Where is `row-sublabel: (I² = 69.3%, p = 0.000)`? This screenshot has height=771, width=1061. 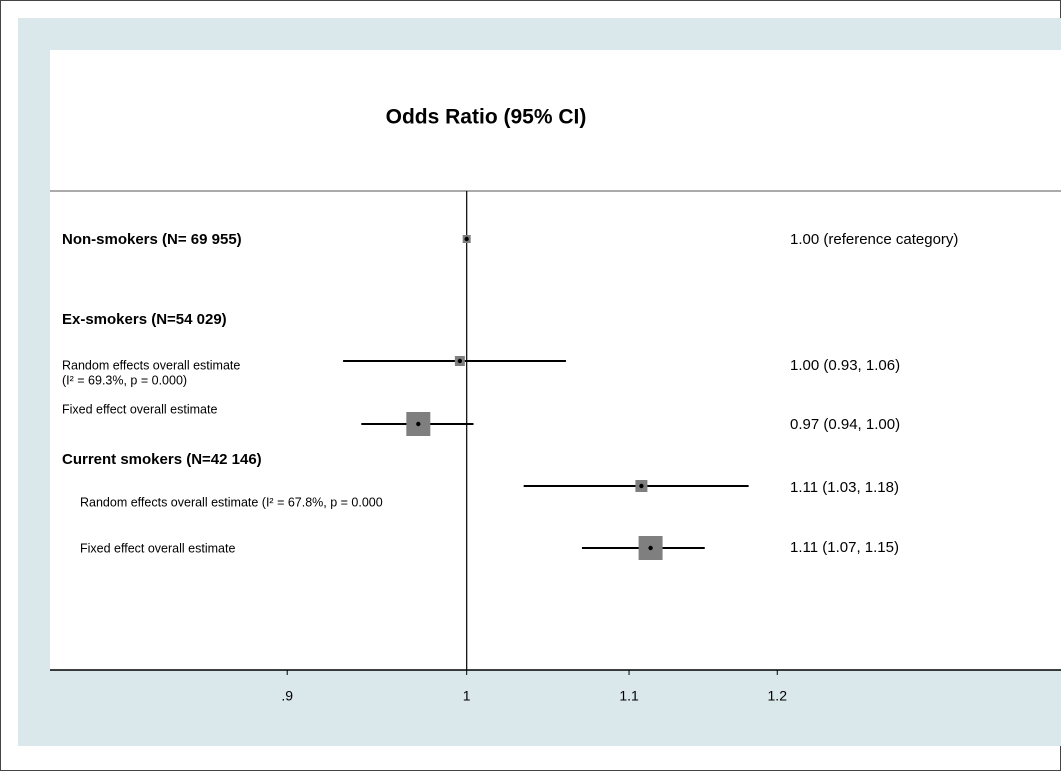
row-sublabel: (I² = 69.3%, p = 0.000) is located at coordinates (124, 380).